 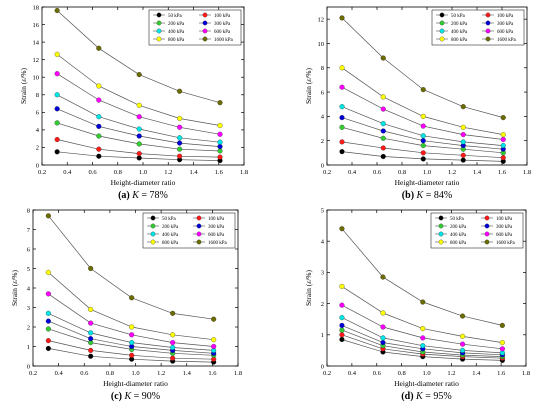 I want to click on y-tick-label: 2, so click(x=28, y=327).